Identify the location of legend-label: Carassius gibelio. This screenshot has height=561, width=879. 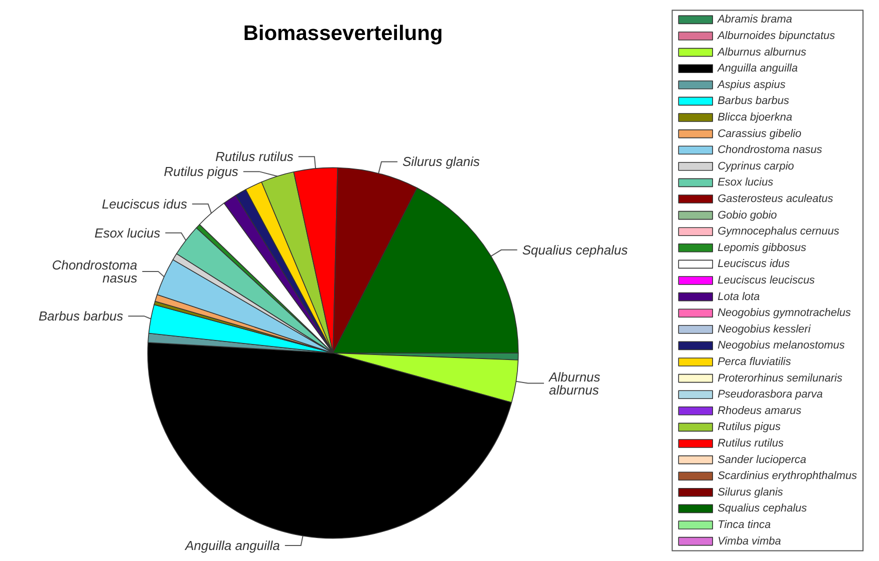
(760, 134).